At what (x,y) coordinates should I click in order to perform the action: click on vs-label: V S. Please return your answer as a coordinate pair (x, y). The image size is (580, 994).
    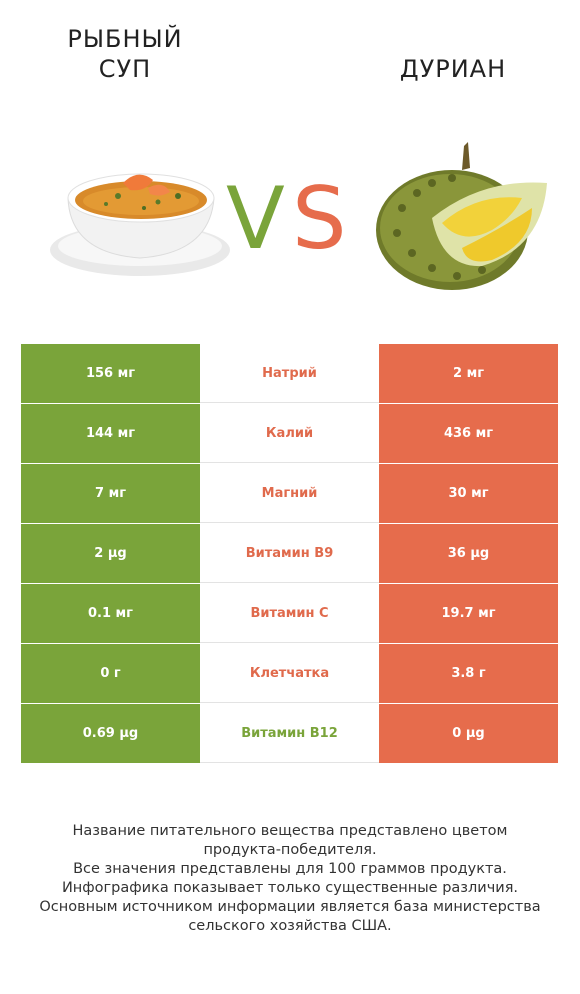
    Looking at the image, I should click on (286, 213).